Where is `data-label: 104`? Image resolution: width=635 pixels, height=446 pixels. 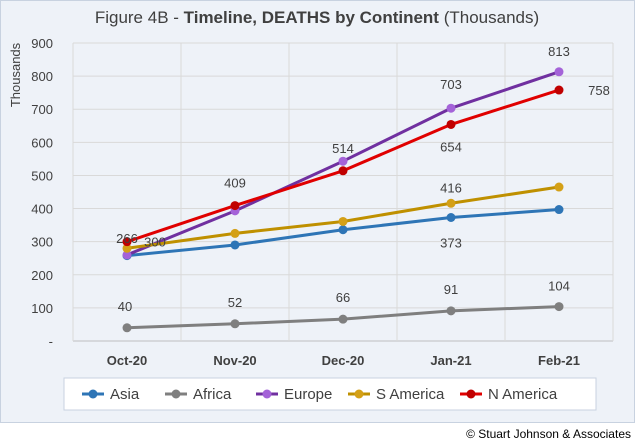
data-label: 104 is located at coordinates (559, 286).